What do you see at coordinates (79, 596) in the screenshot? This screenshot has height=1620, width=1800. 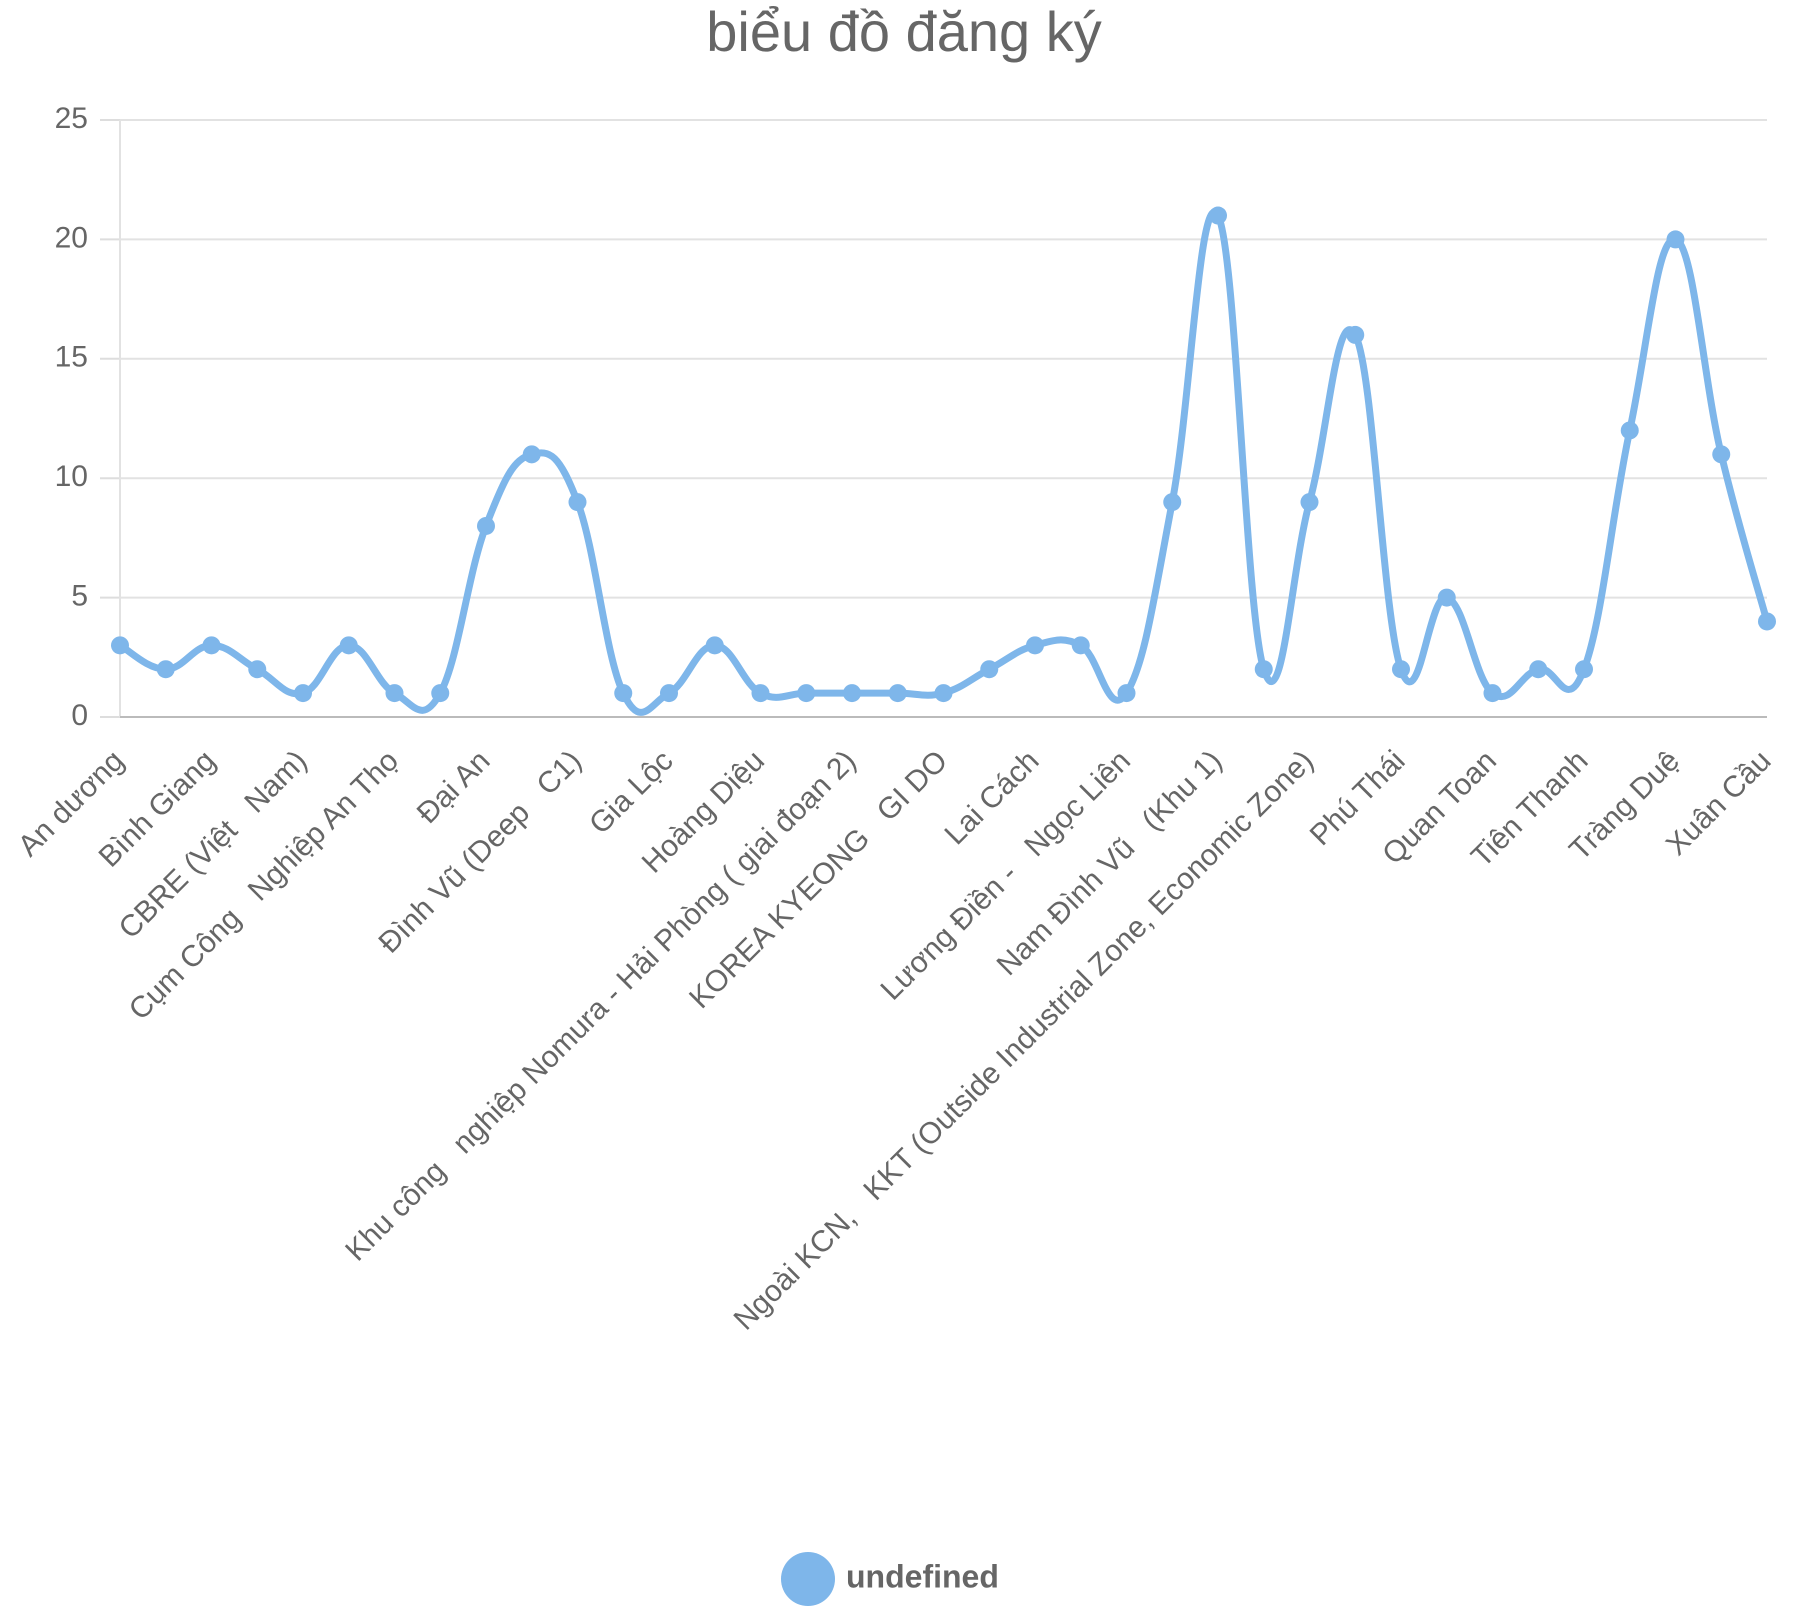 I see `y-tick-label: 5` at bounding box center [79, 596].